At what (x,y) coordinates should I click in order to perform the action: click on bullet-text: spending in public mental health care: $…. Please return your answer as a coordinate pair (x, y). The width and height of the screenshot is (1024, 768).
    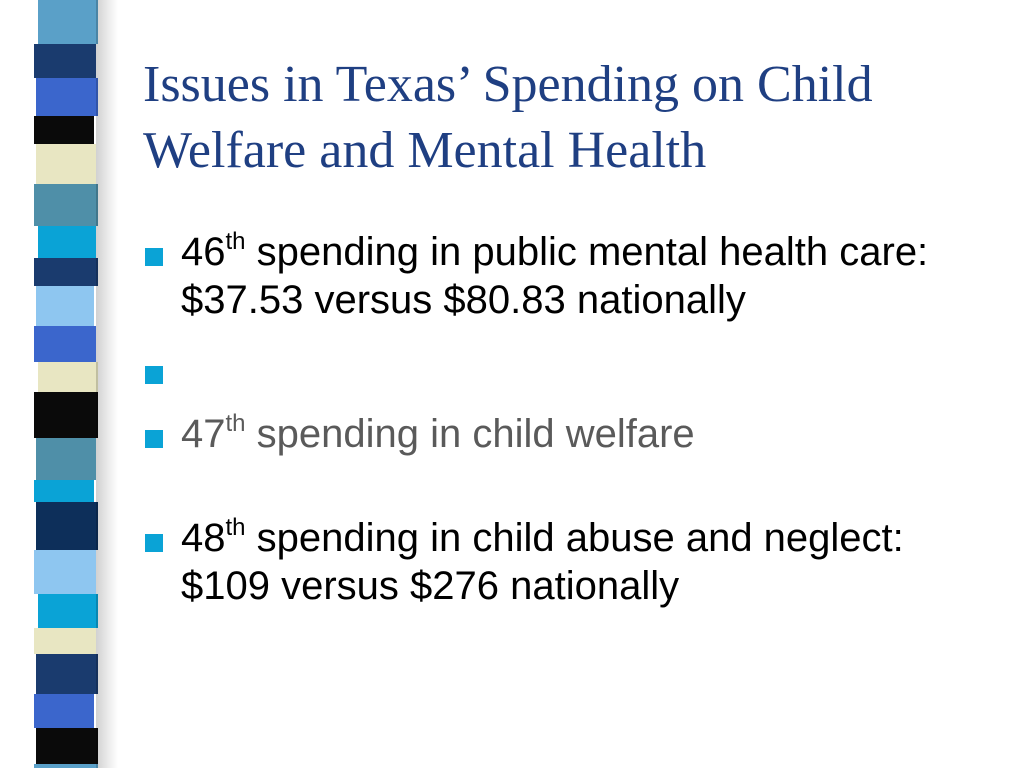
    Looking at the image, I should click on (555, 276).